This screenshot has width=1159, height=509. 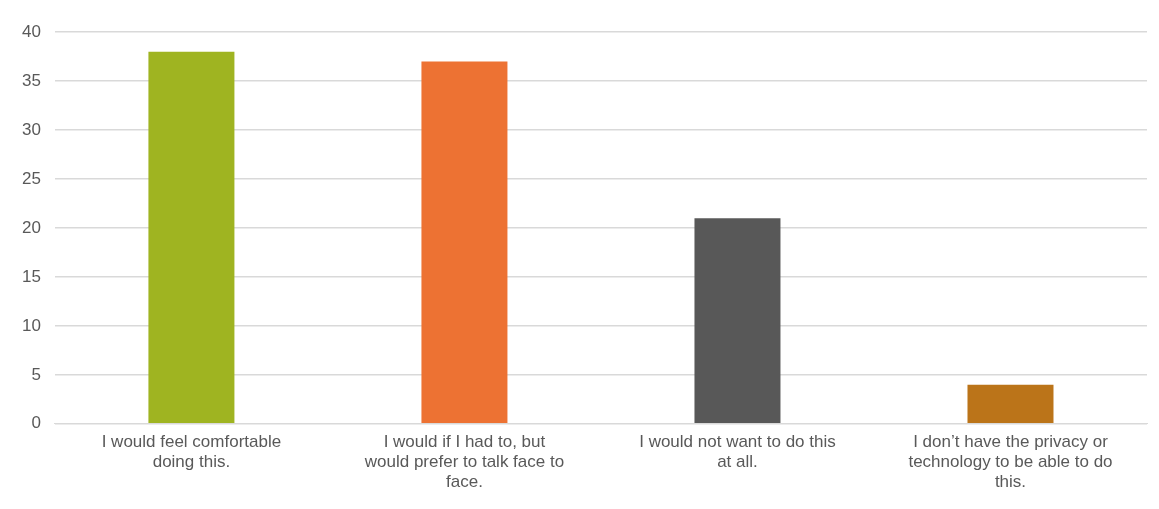 What do you see at coordinates (31, 178) in the screenshot?
I see `y-tick-label: 25` at bounding box center [31, 178].